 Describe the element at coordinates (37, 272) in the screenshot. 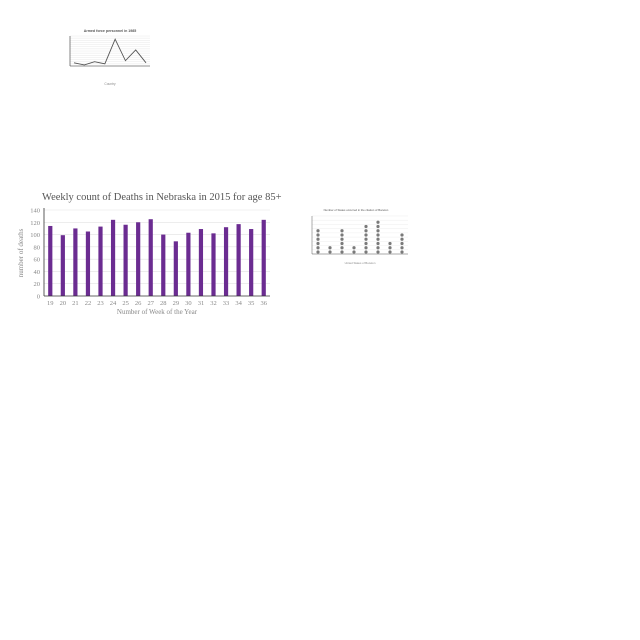

I see `y-tick-label: 40` at that location.